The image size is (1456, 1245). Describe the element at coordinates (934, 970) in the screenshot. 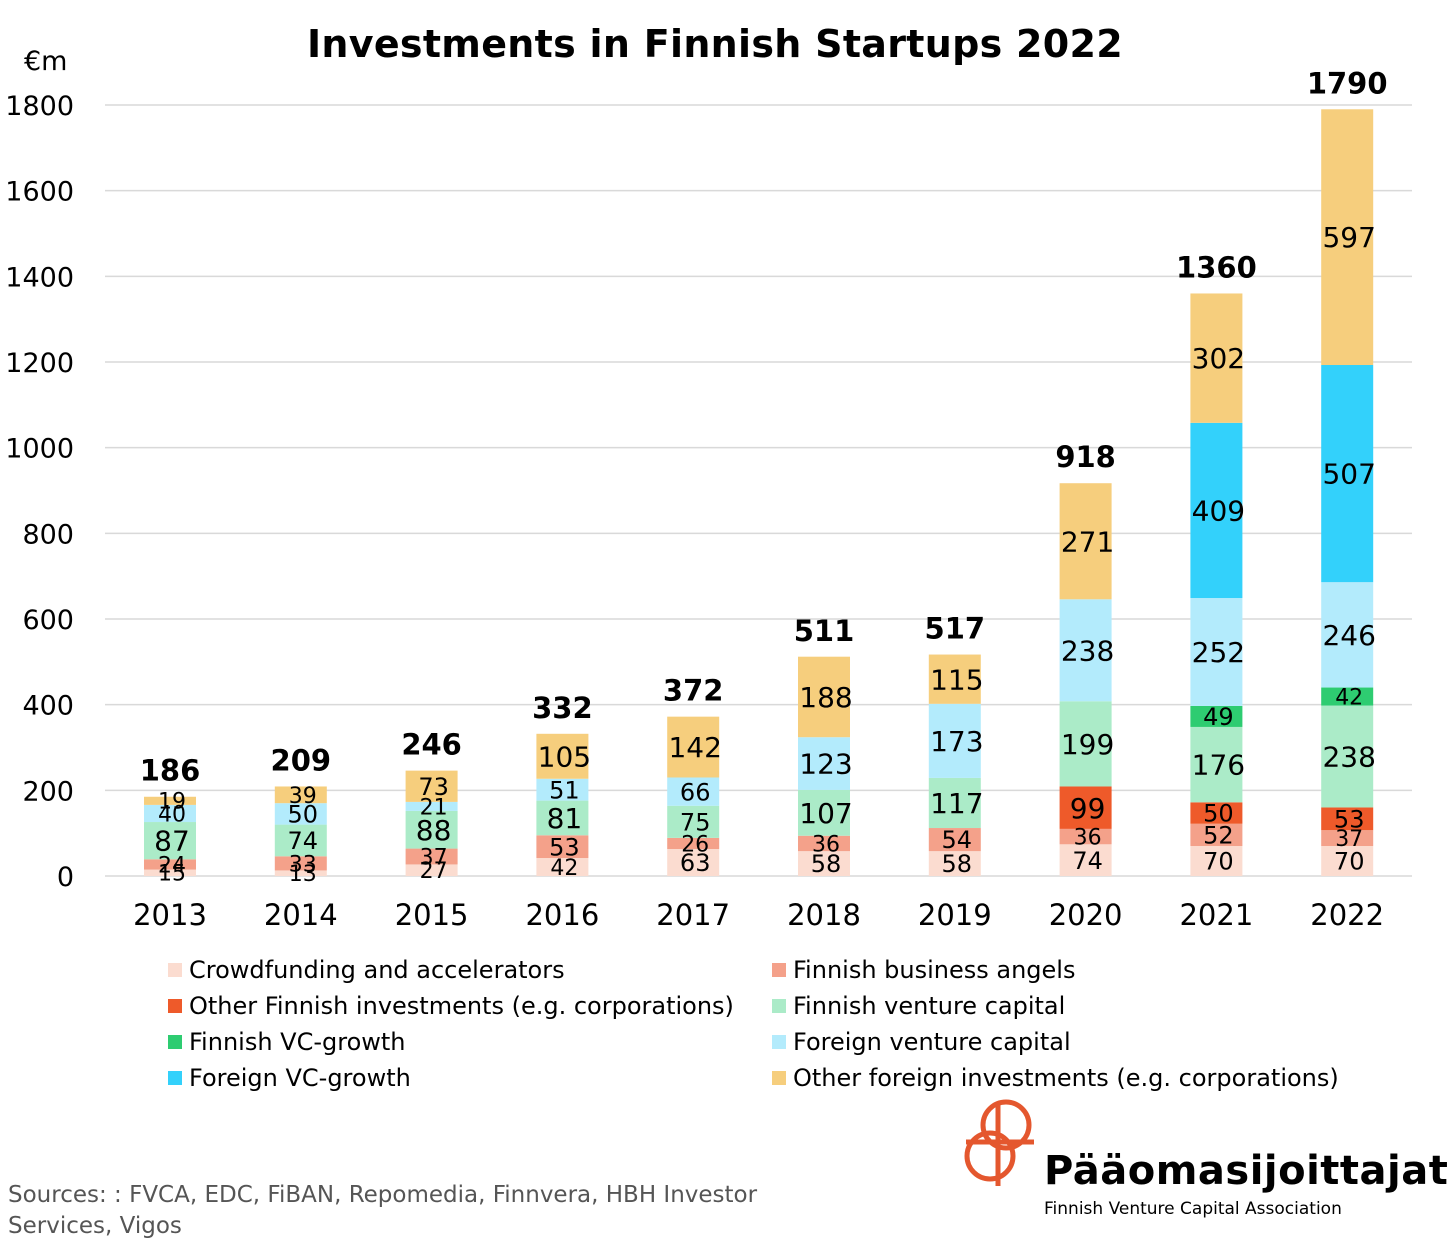

I see `legend-label: Finnish business angels` at that location.